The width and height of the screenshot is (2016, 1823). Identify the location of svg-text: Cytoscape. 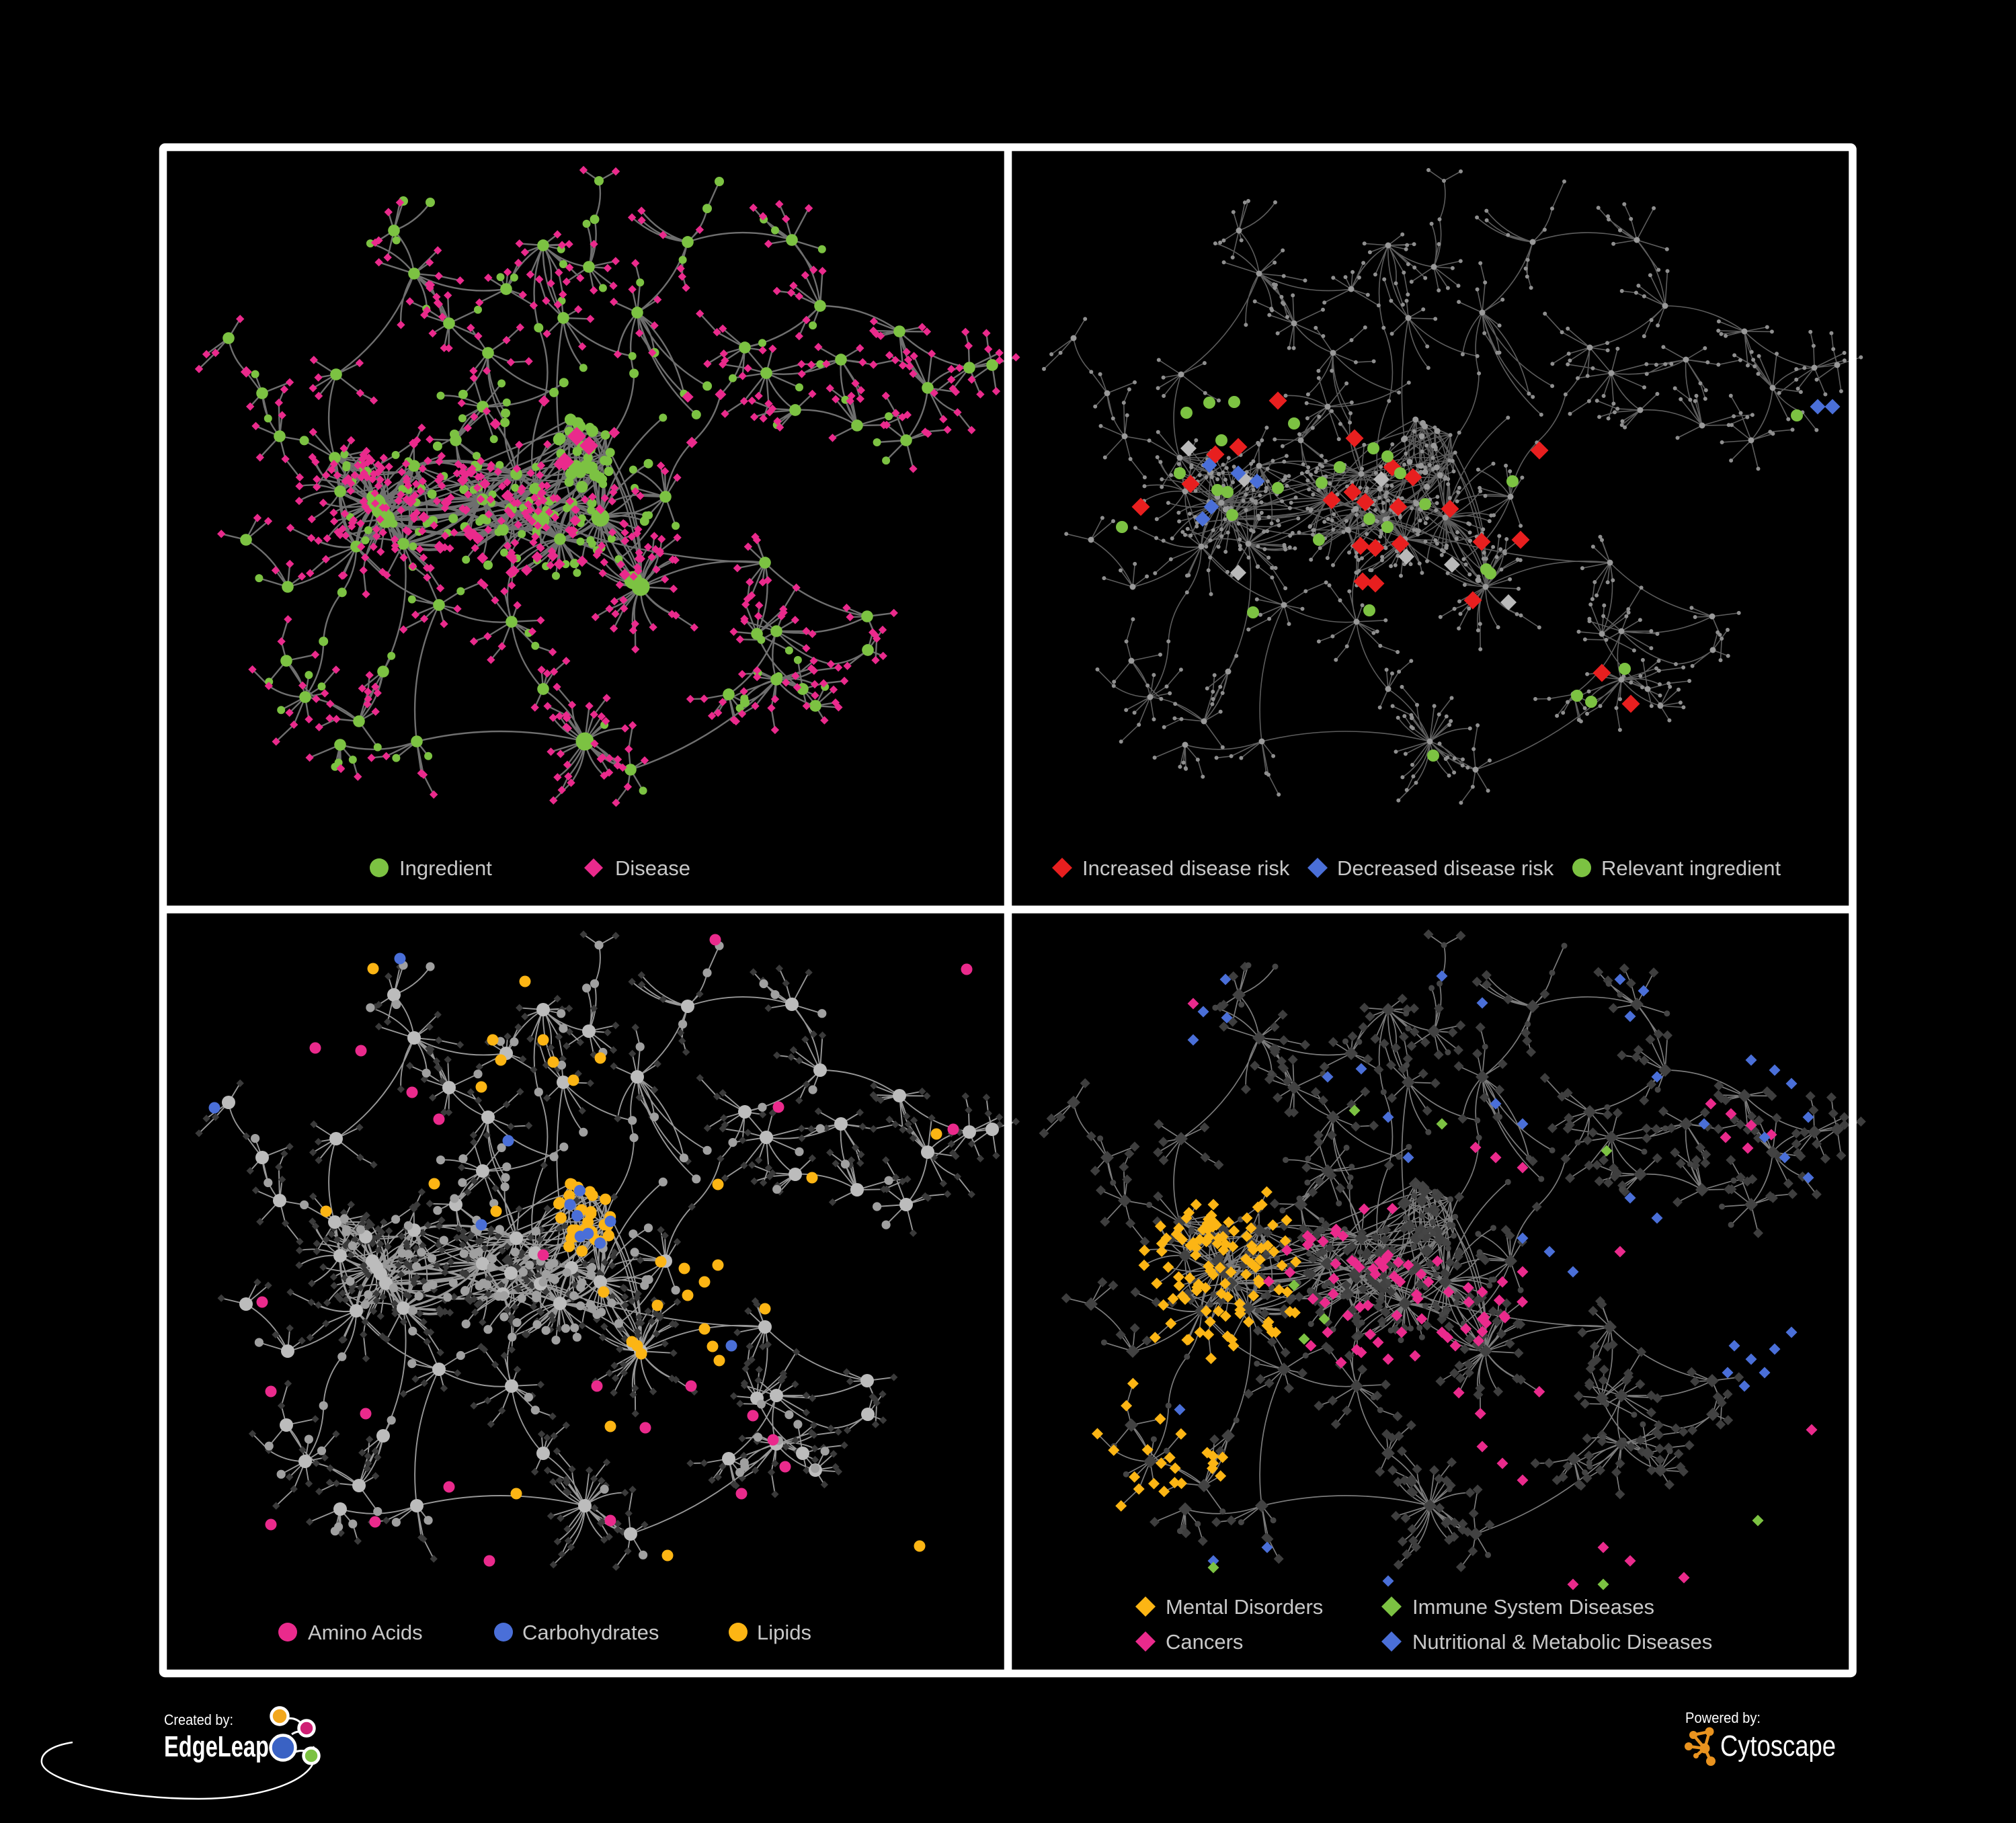
(1778, 1746).